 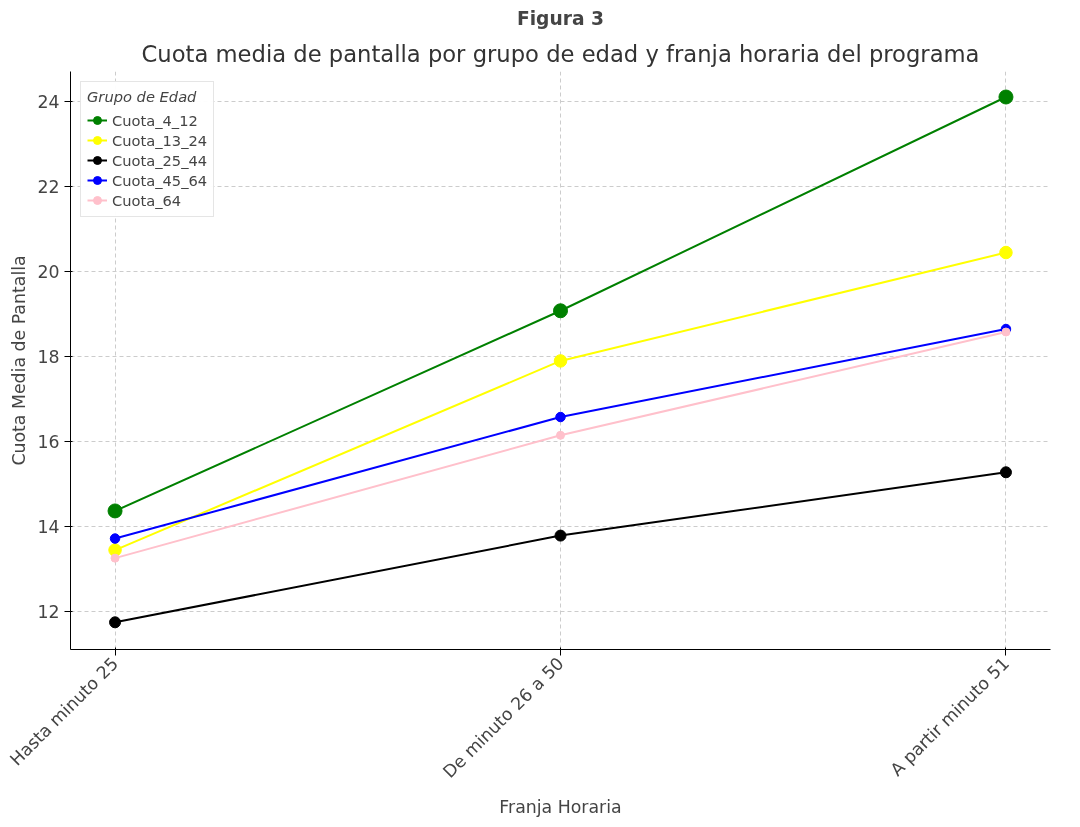 I want to click on legend-label: Cuota_4_12, so click(x=155, y=120).